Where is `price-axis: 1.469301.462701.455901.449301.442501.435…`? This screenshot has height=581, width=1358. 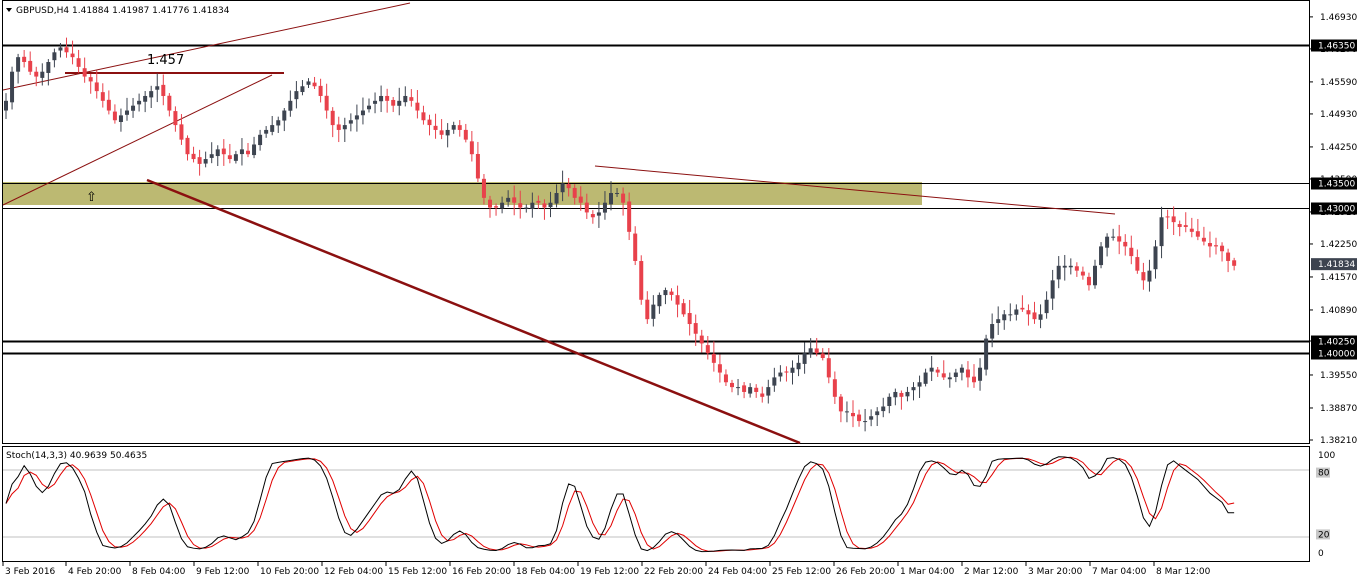
price-axis: 1.469301.462701.455901.449301.442501.435… is located at coordinates (1333, 229).